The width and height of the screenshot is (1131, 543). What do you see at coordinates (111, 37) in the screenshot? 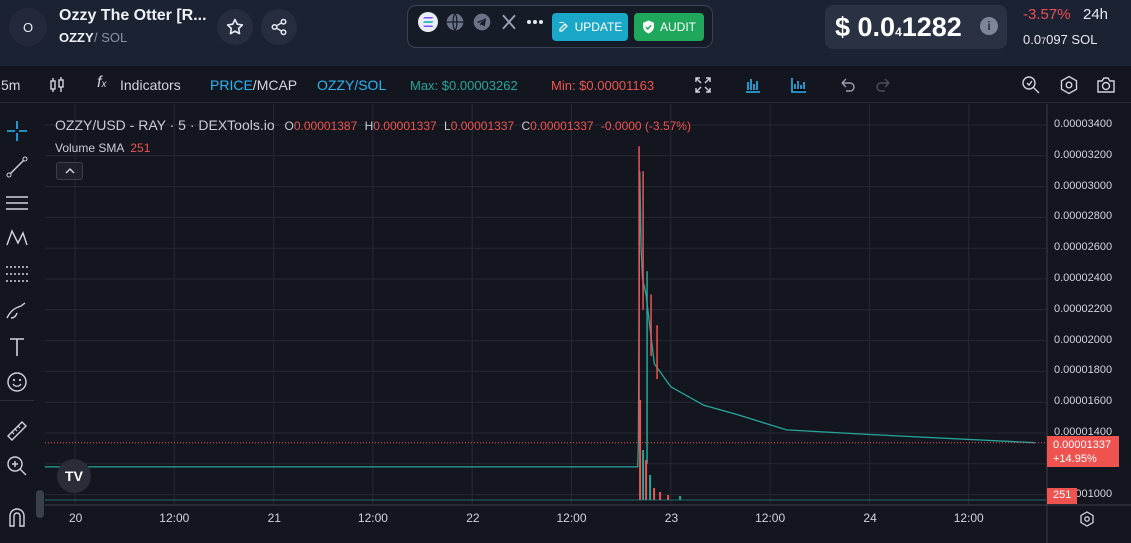
I see `token-pair: / SOL` at bounding box center [111, 37].